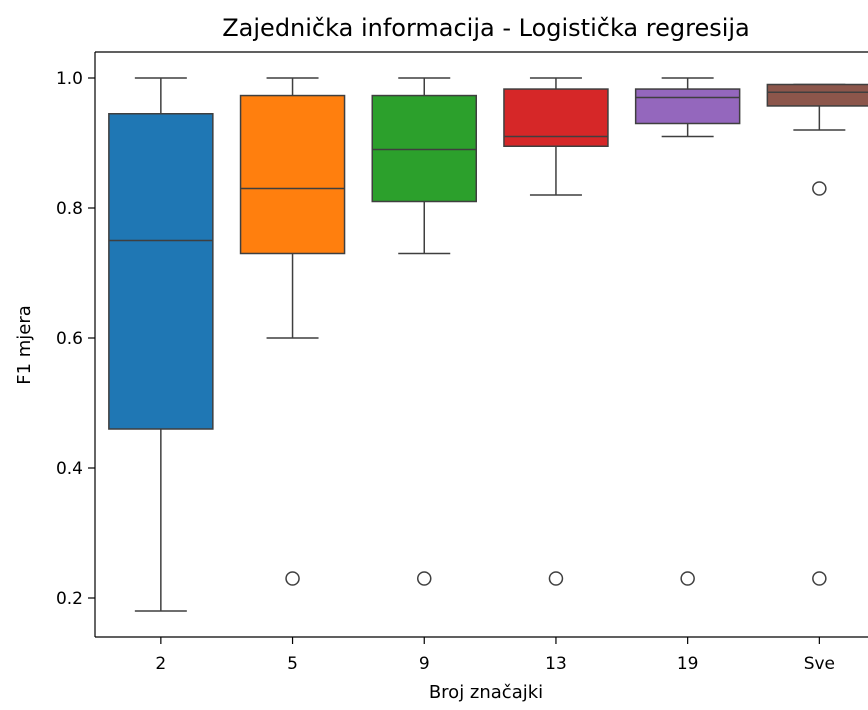 The width and height of the screenshot is (868, 710). What do you see at coordinates (69, 339) in the screenshot?
I see `y-tick-label: 0.6` at bounding box center [69, 339].